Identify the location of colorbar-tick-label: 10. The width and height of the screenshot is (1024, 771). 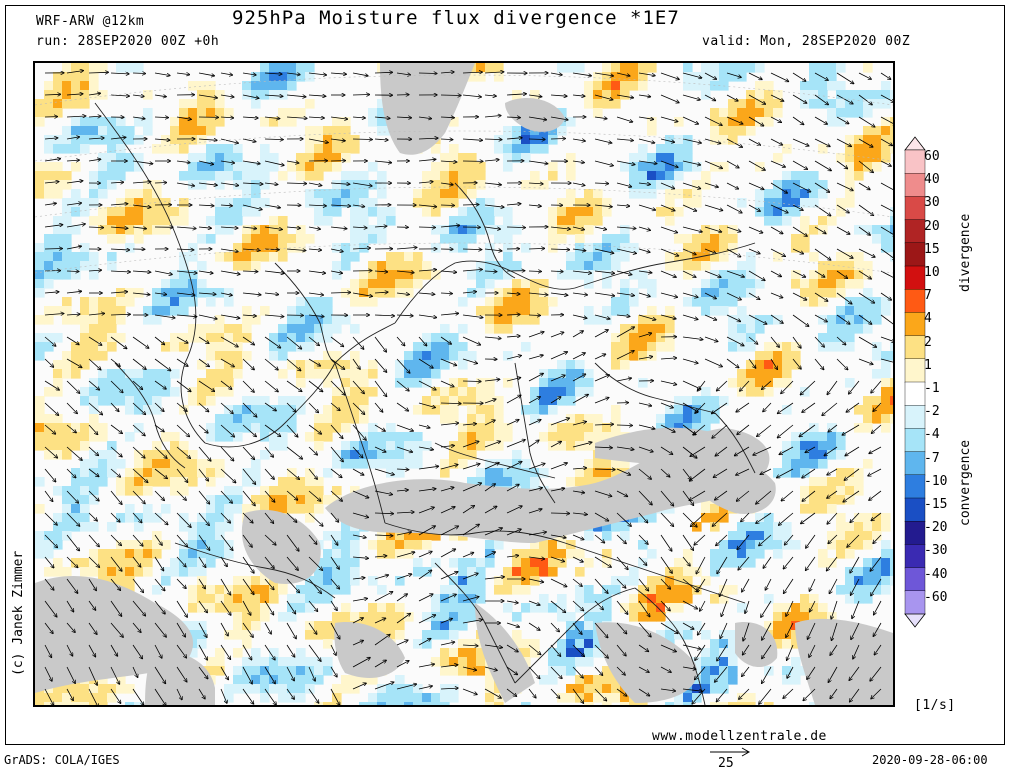
(932, 272).